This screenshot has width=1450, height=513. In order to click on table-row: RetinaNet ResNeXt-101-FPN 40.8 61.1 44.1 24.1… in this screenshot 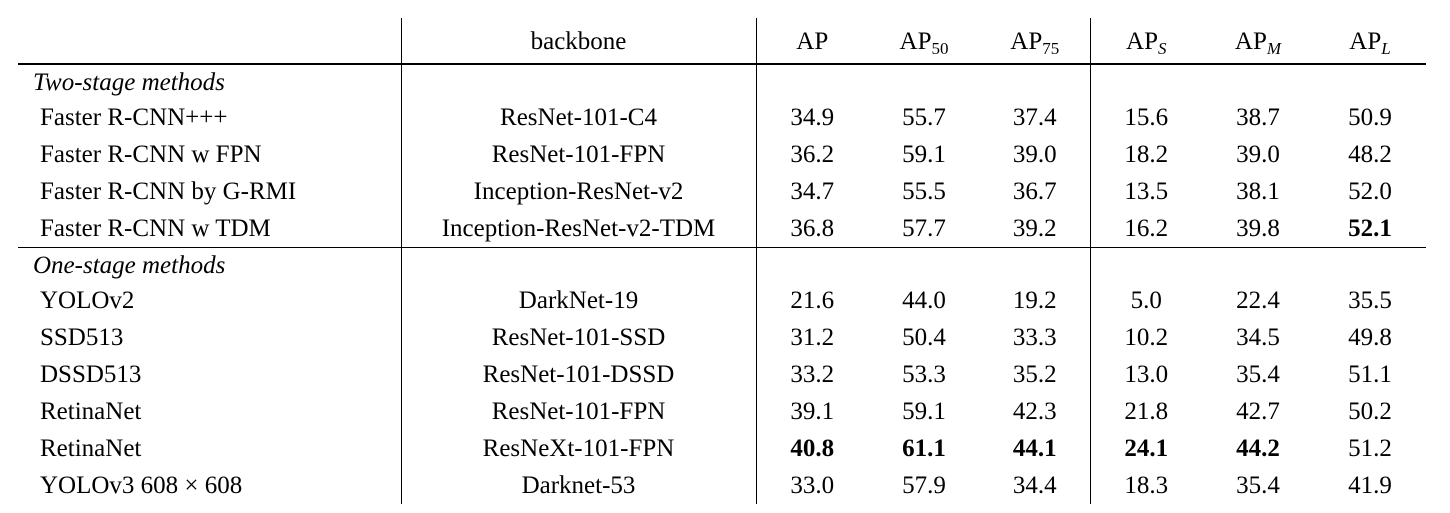, I will do `click(722, 448)`.